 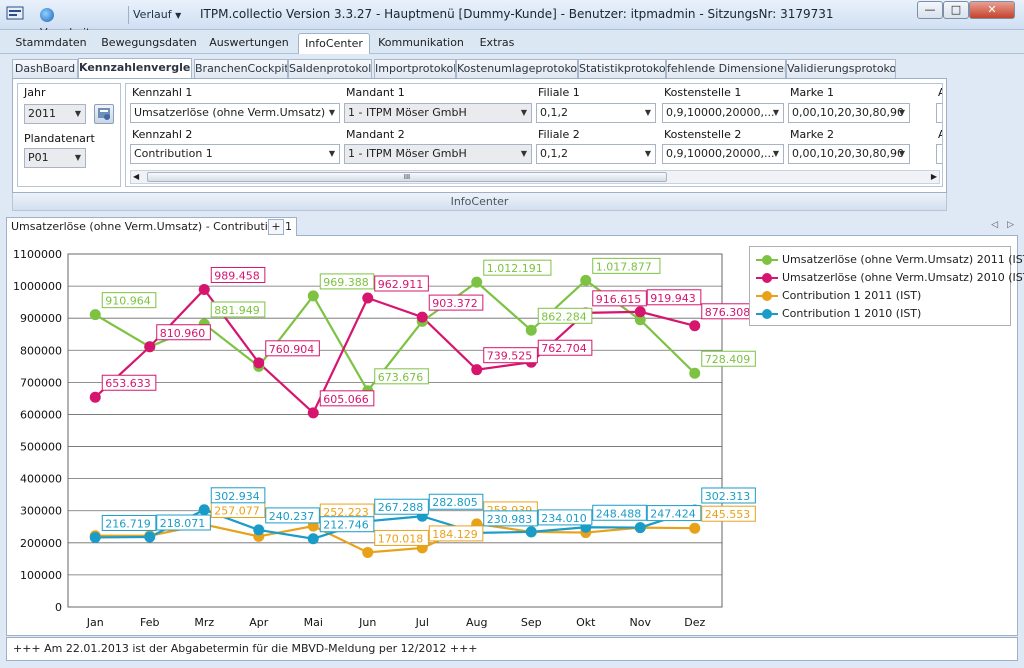 I want to click on x-tick-label: Jul, so click(x=422, y=622).